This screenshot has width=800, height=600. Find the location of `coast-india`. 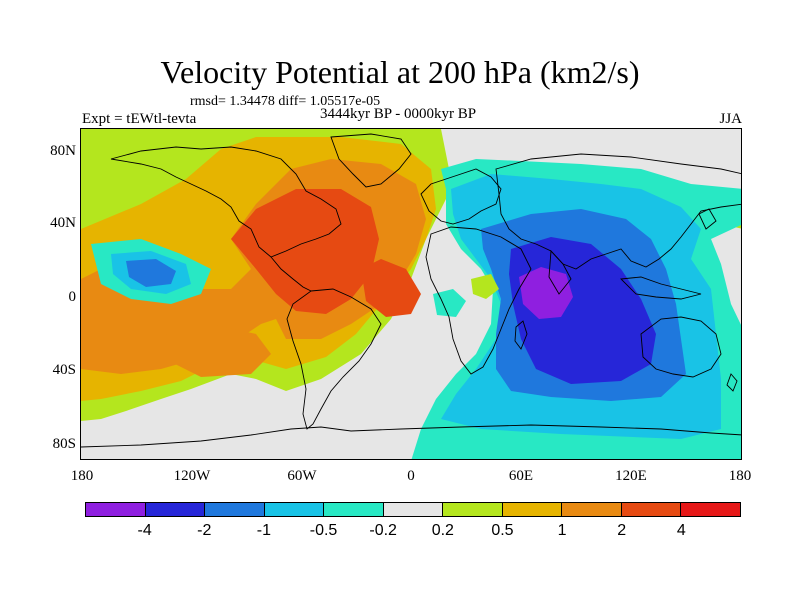

coast-india is located at coordinates (560, 272).